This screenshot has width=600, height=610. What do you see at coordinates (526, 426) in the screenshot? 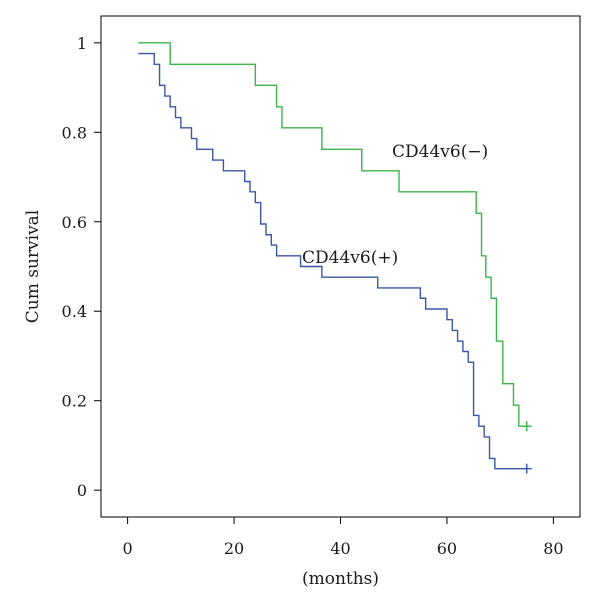
I see `censor-mark-cd44v6-negative` at bounding box center [526, 426].